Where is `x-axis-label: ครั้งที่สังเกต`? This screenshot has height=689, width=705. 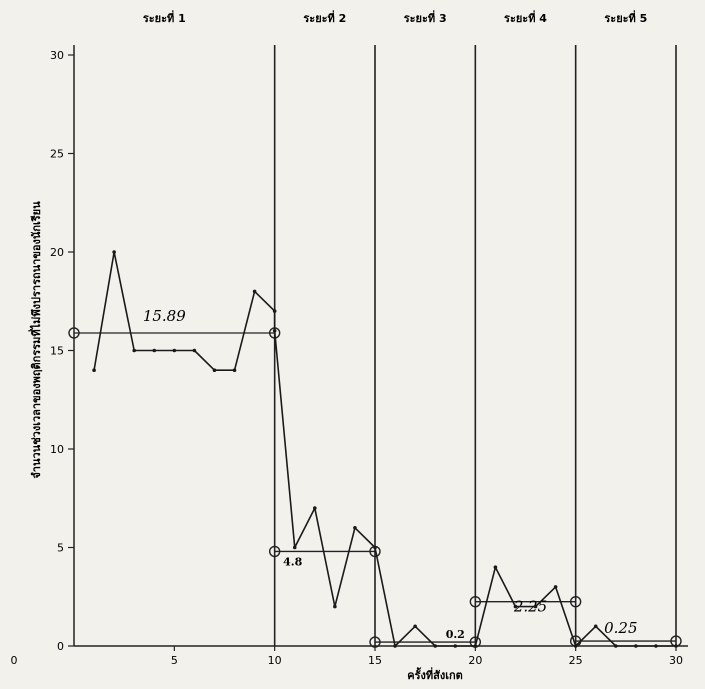
x-axis-label: ครั้งที่สังเกต is located at coordinates (435, 674).